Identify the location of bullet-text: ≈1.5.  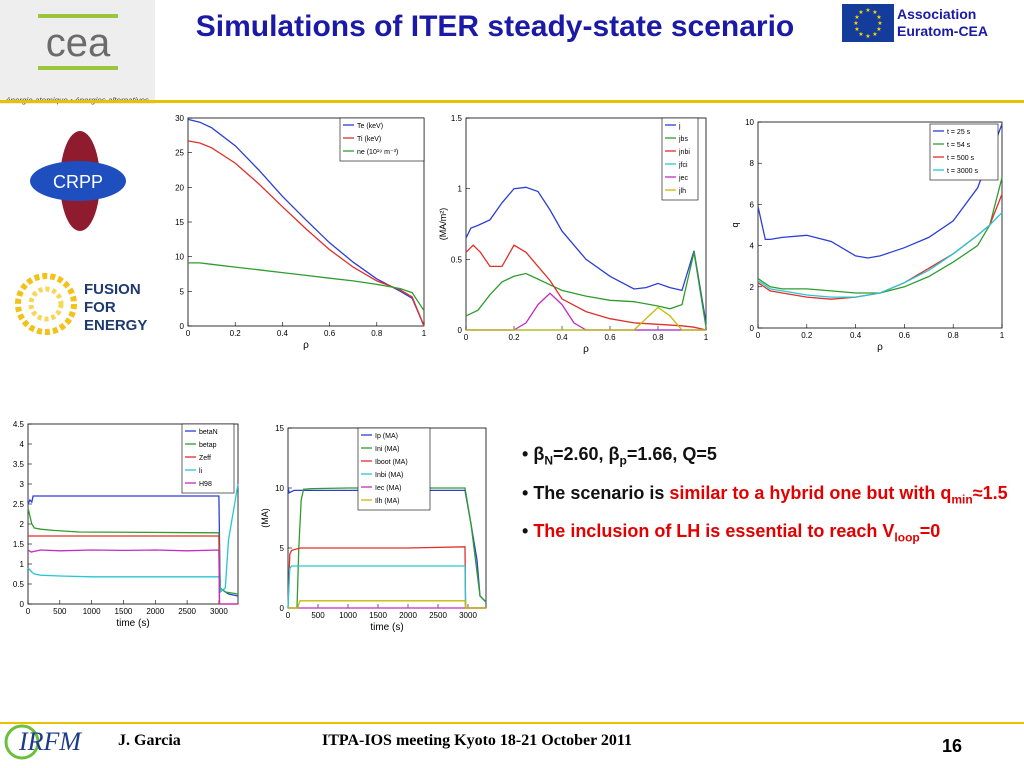
(990, 492).